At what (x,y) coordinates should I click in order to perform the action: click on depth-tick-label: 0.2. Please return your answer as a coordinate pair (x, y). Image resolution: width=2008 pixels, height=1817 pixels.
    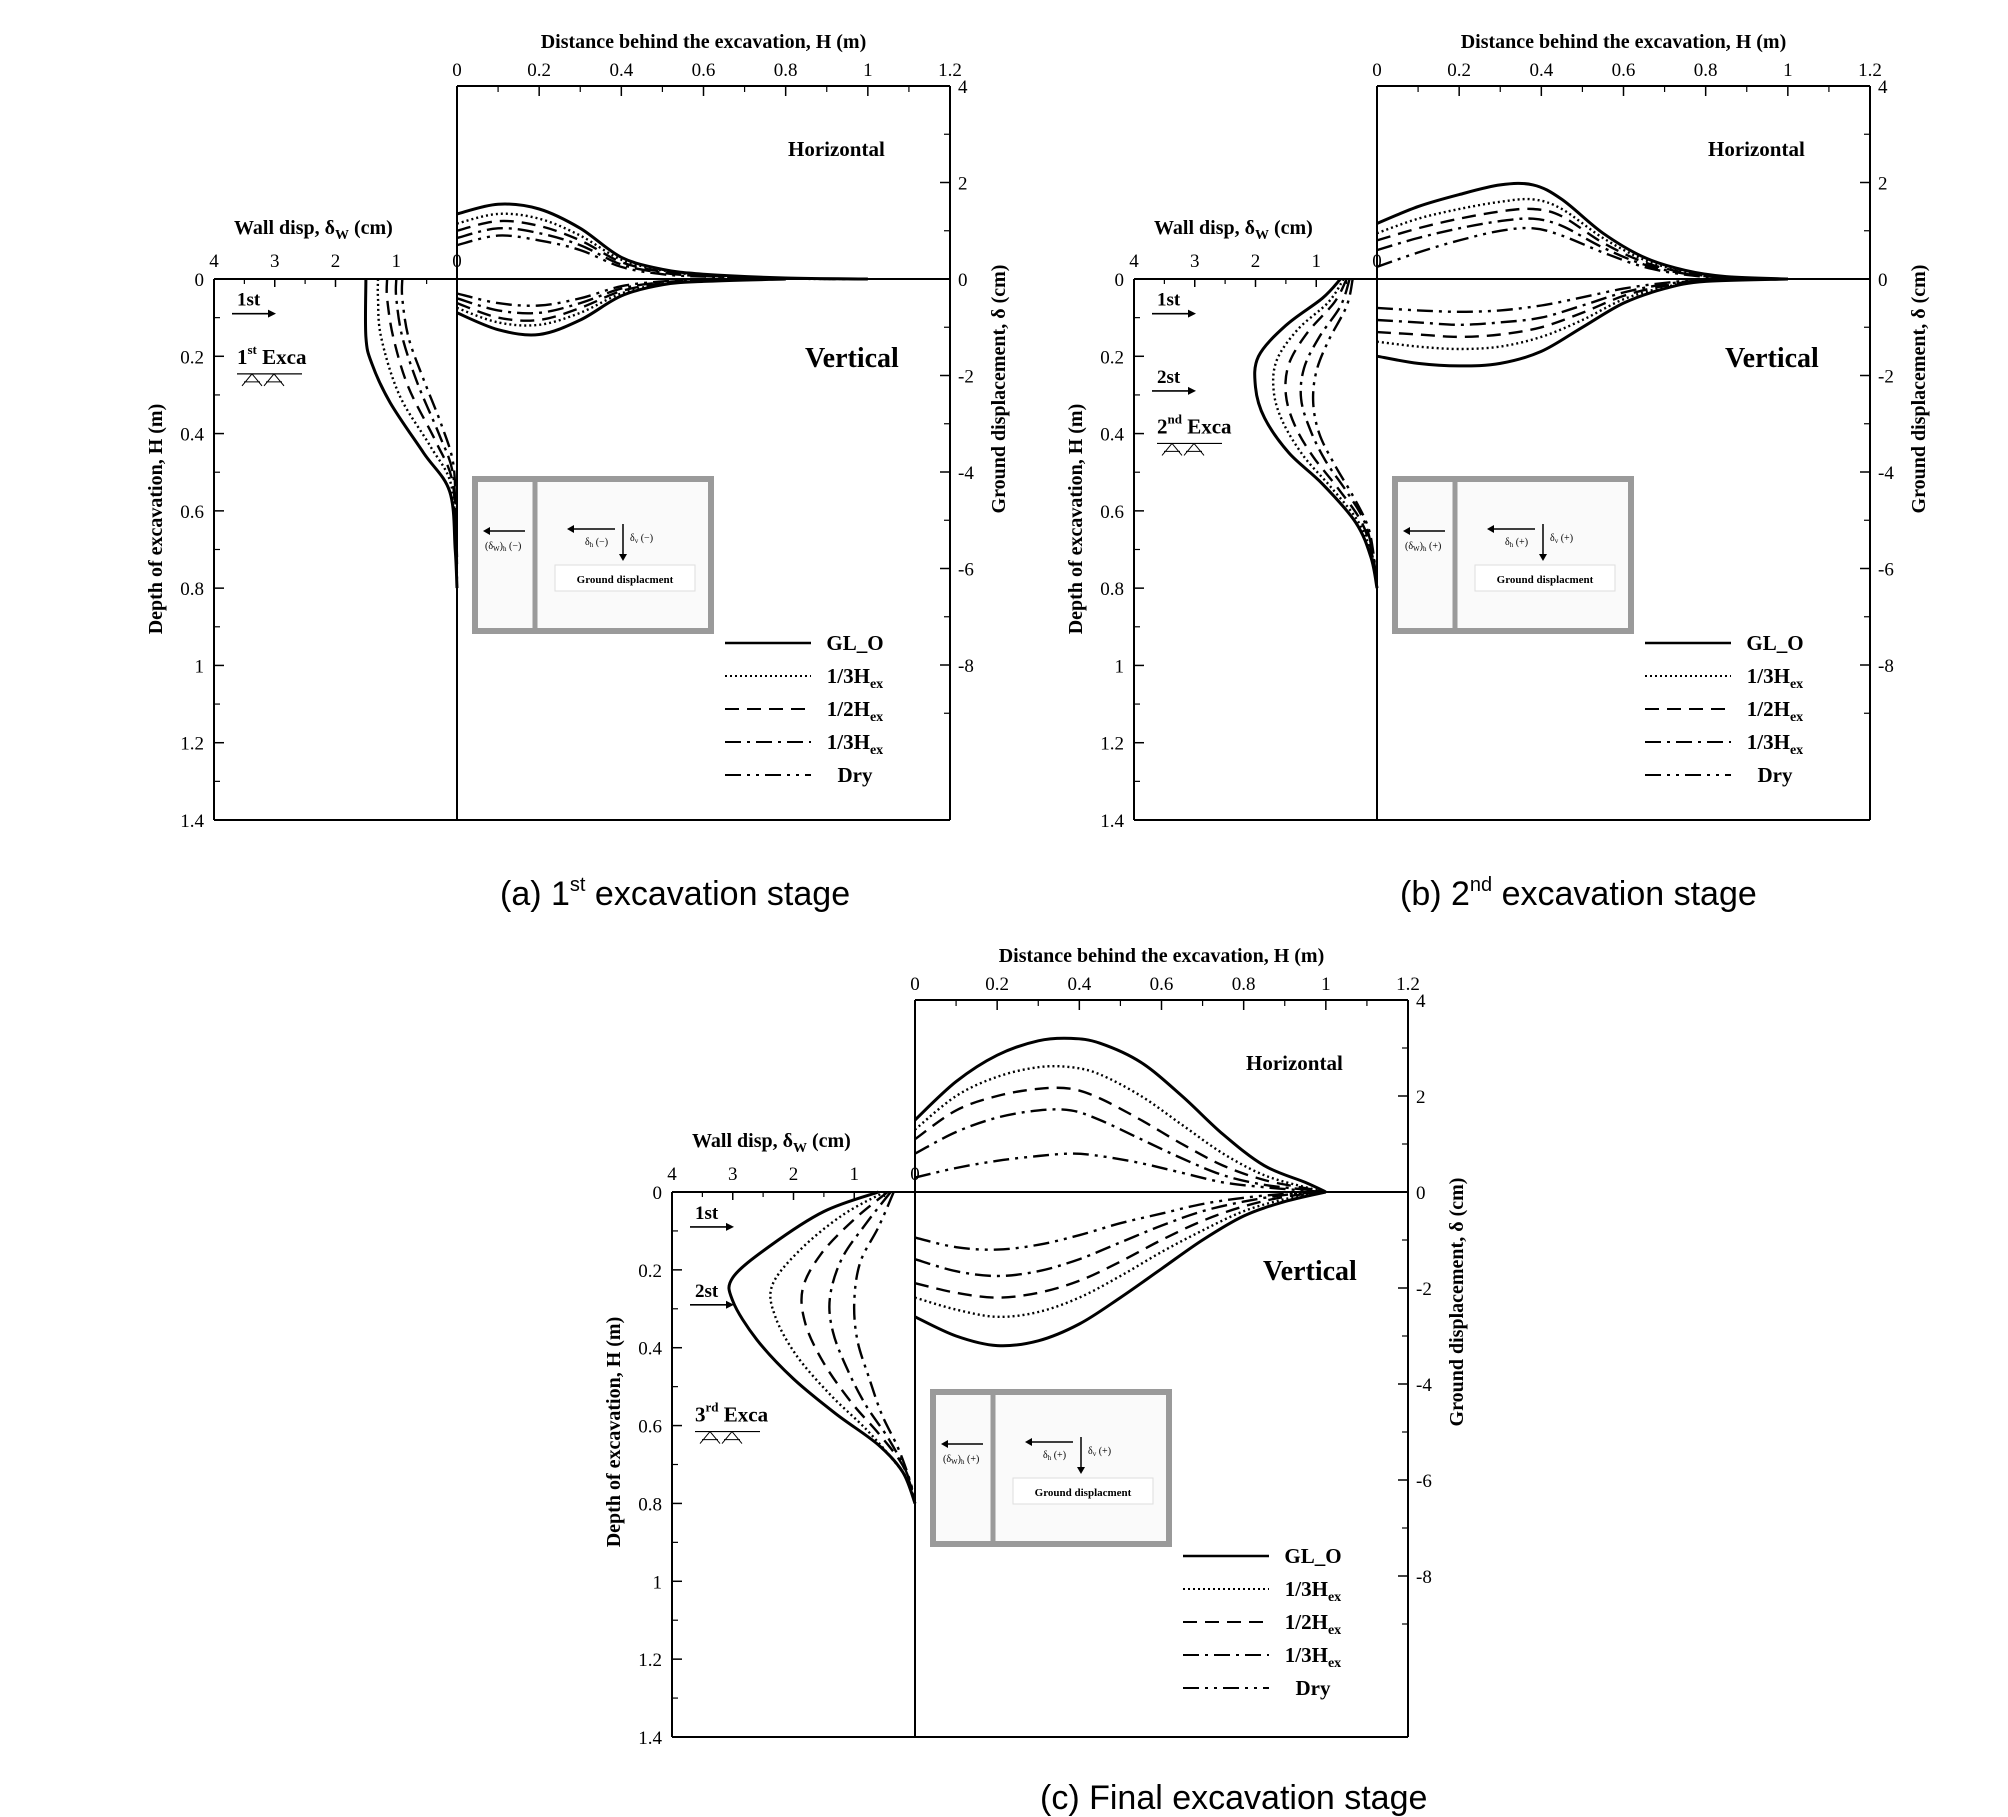
    Looking at the image, I should click on (1112, 357).